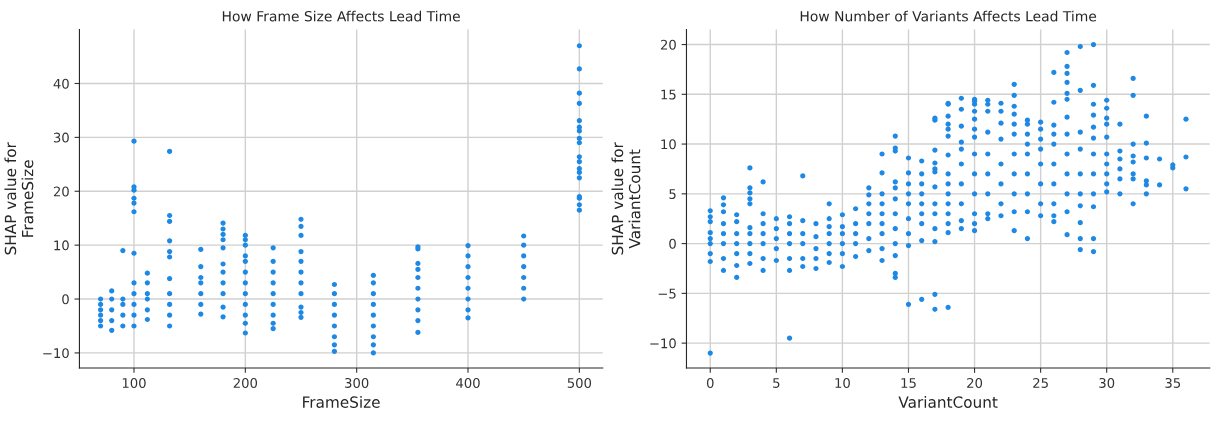 The width and height of the screenshot is (1222, 423). What do you see at coordinates (341, 402) in the screenshot?
I see `x-axis-title: FrameSize` at bounding box center [341, 402].